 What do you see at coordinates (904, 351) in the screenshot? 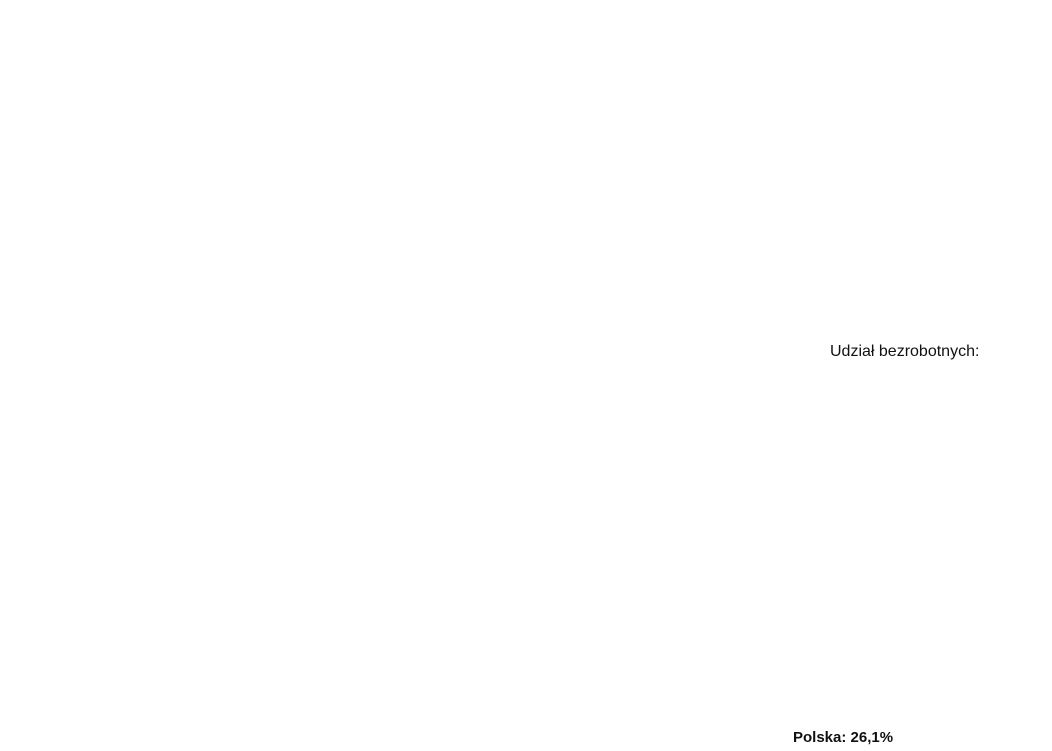
I see `legend-title: Udział bezrobotnych:` at bounding box center [904, 351].